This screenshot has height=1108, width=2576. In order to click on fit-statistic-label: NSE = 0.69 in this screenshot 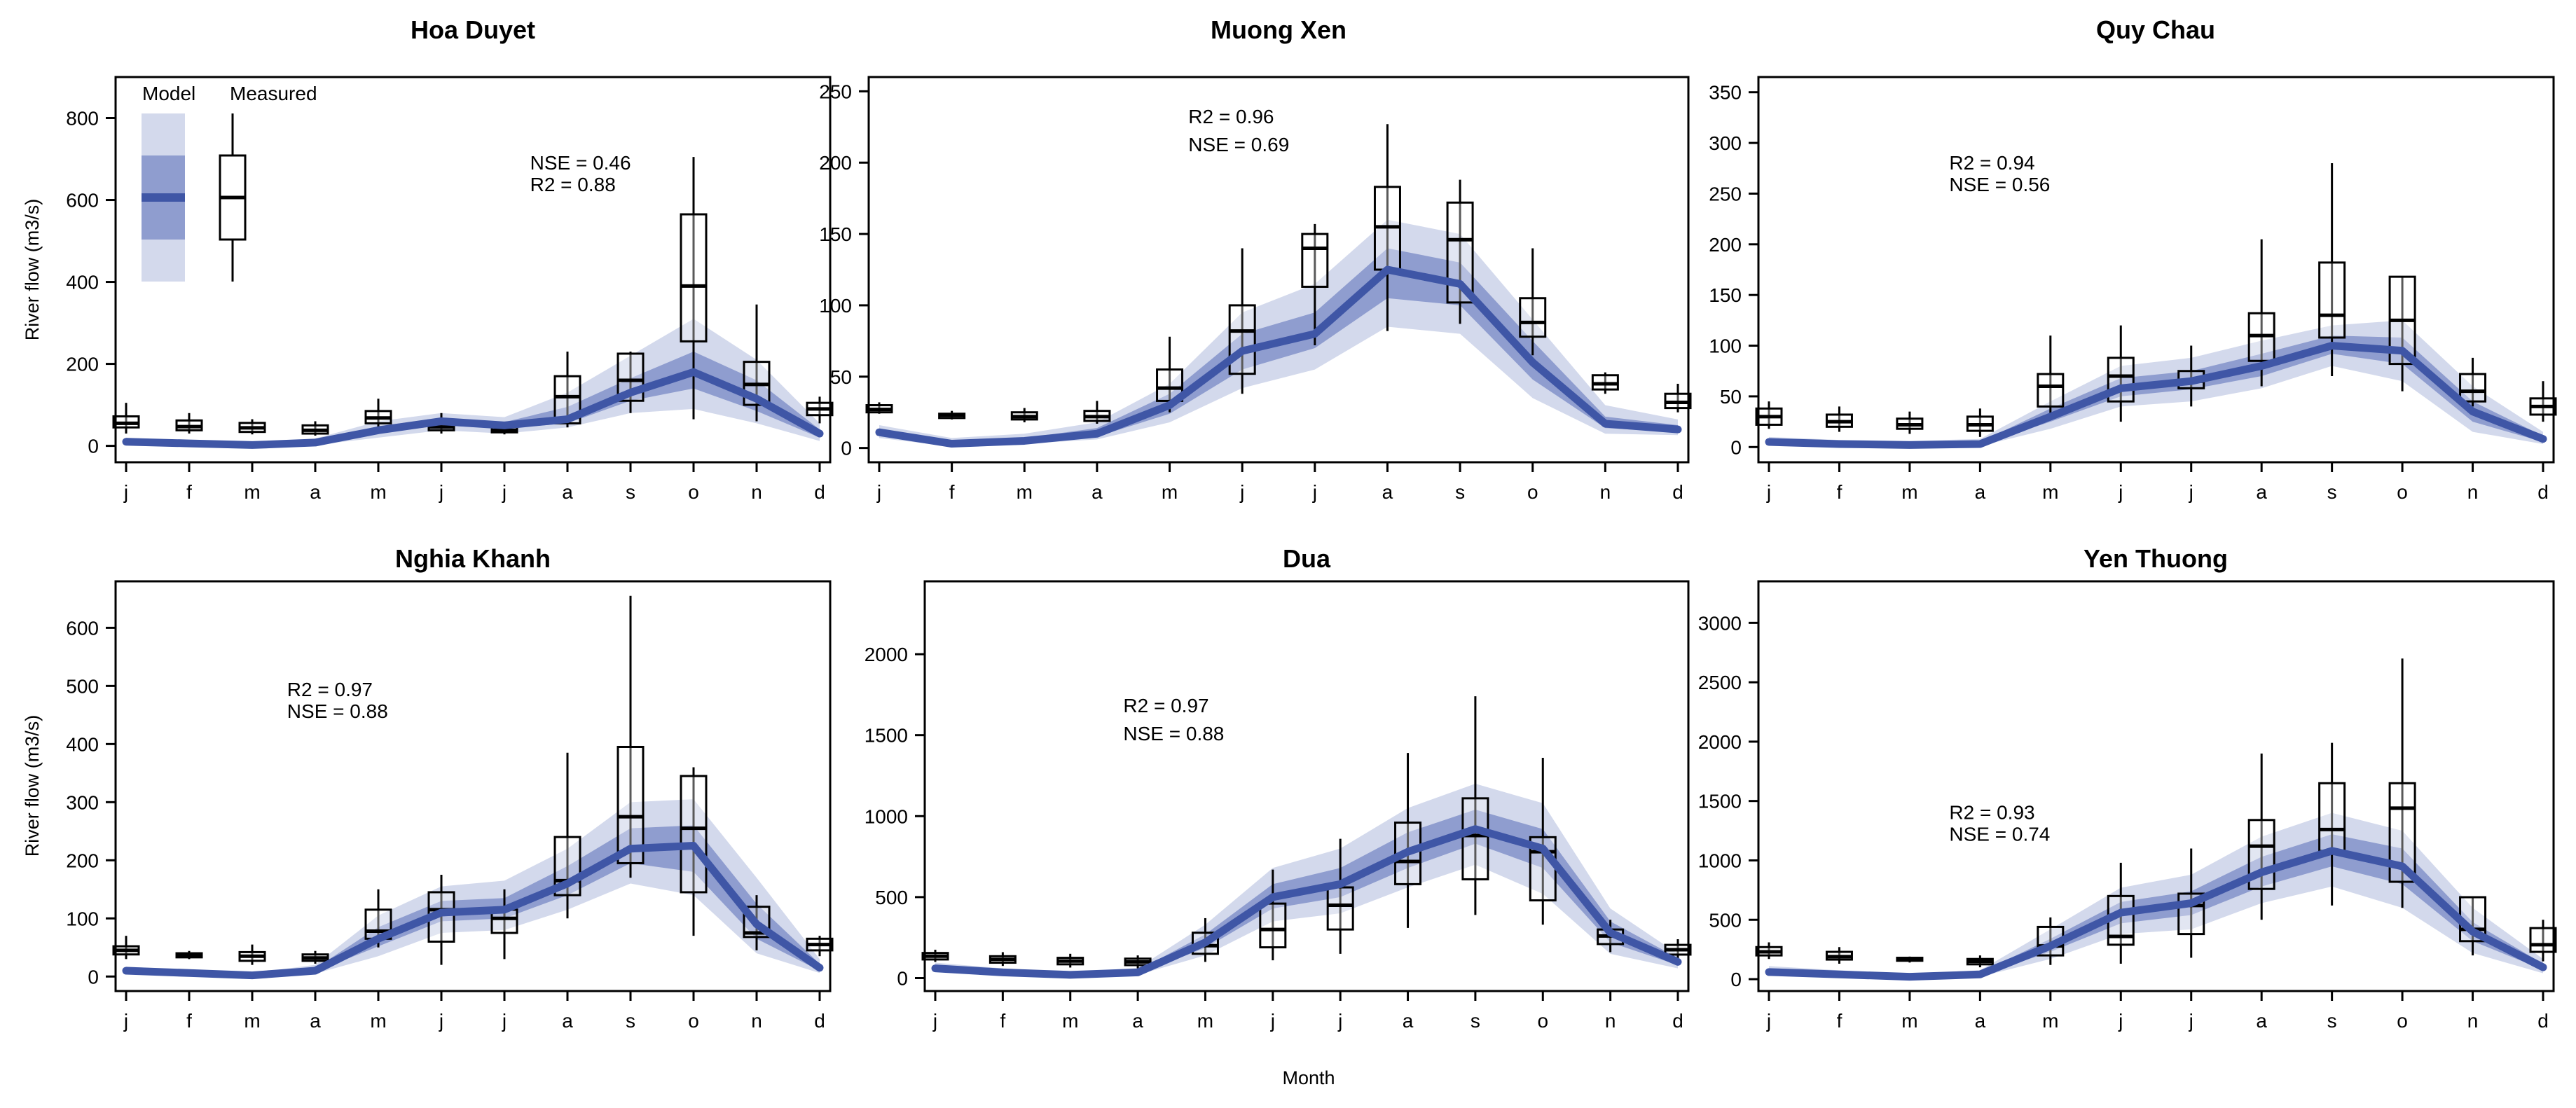, I will do `click(1238, 145)`.